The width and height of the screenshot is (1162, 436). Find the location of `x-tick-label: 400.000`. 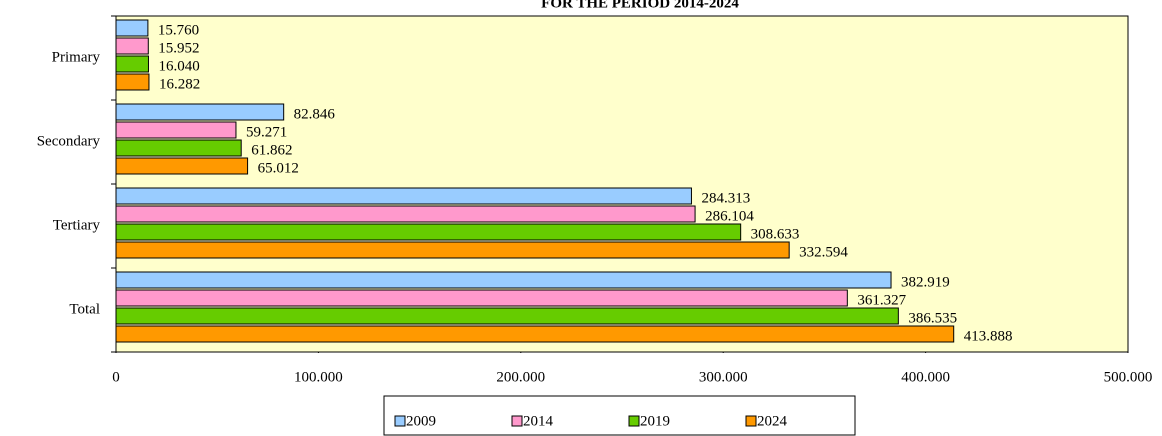

x-tick-label: 400.000 is located at coordinates (925, 377).